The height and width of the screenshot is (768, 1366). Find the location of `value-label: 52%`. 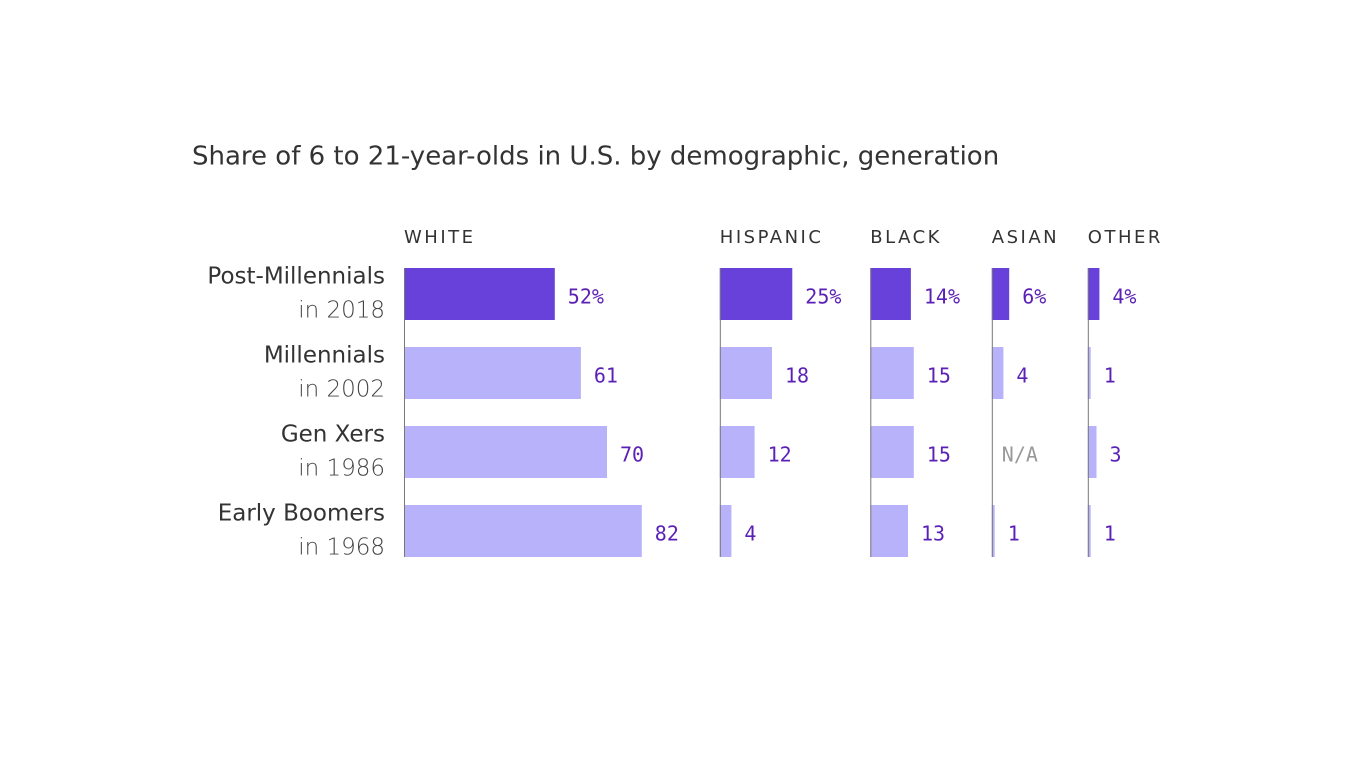

value-label: 52% is located at coordinates (586, 297).